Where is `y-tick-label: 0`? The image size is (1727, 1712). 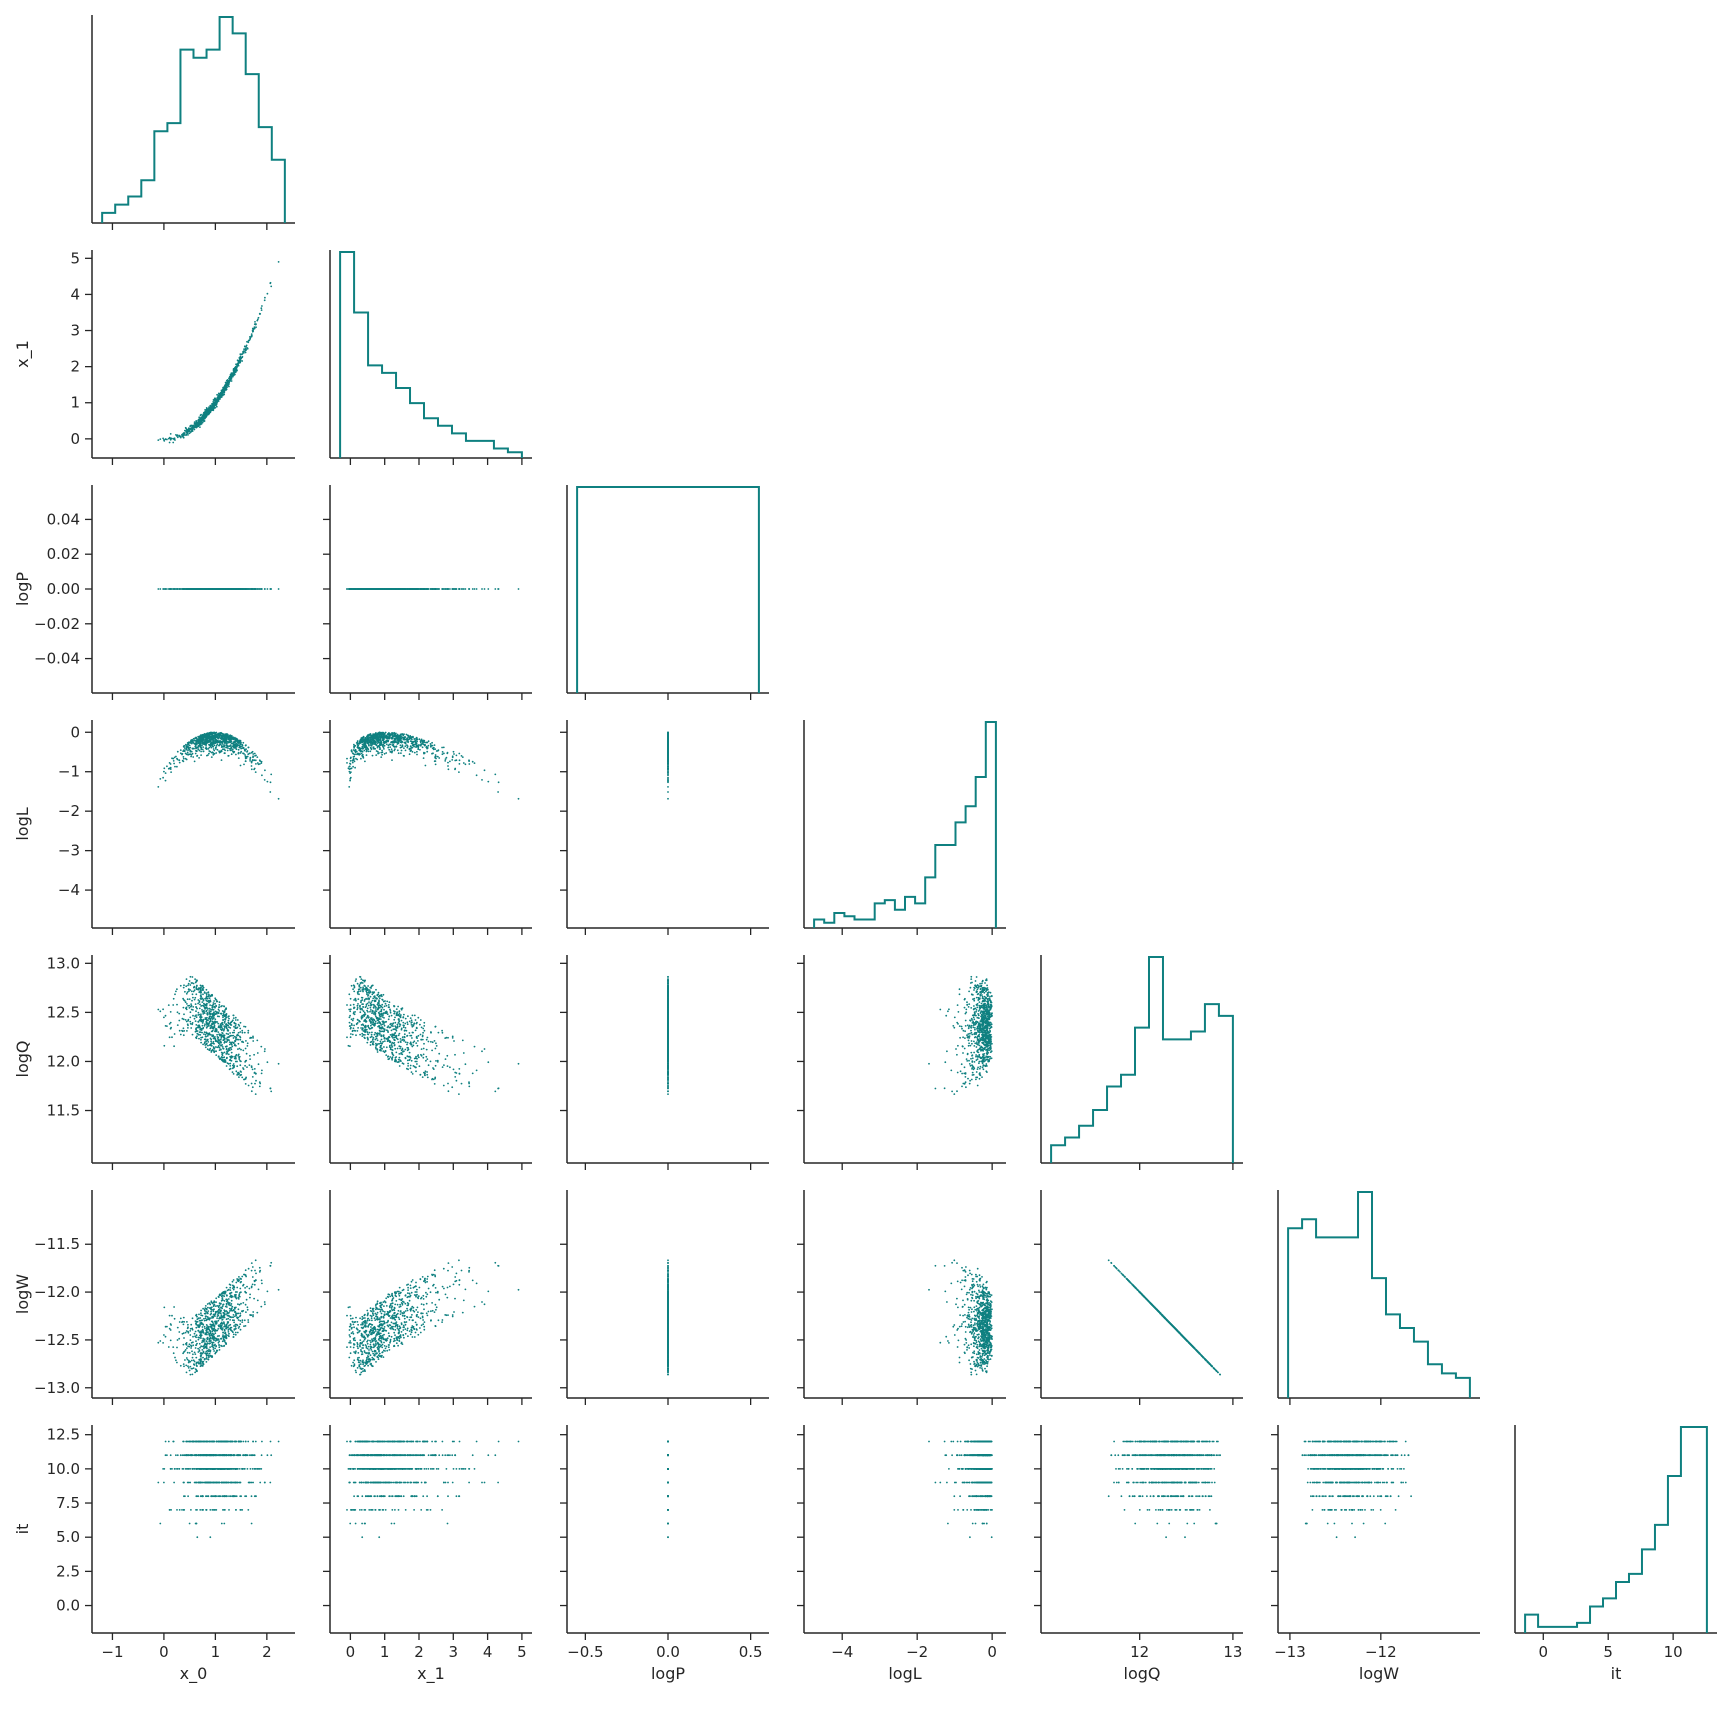
y-tick-label: 0 is located at coordinates (75, 439).